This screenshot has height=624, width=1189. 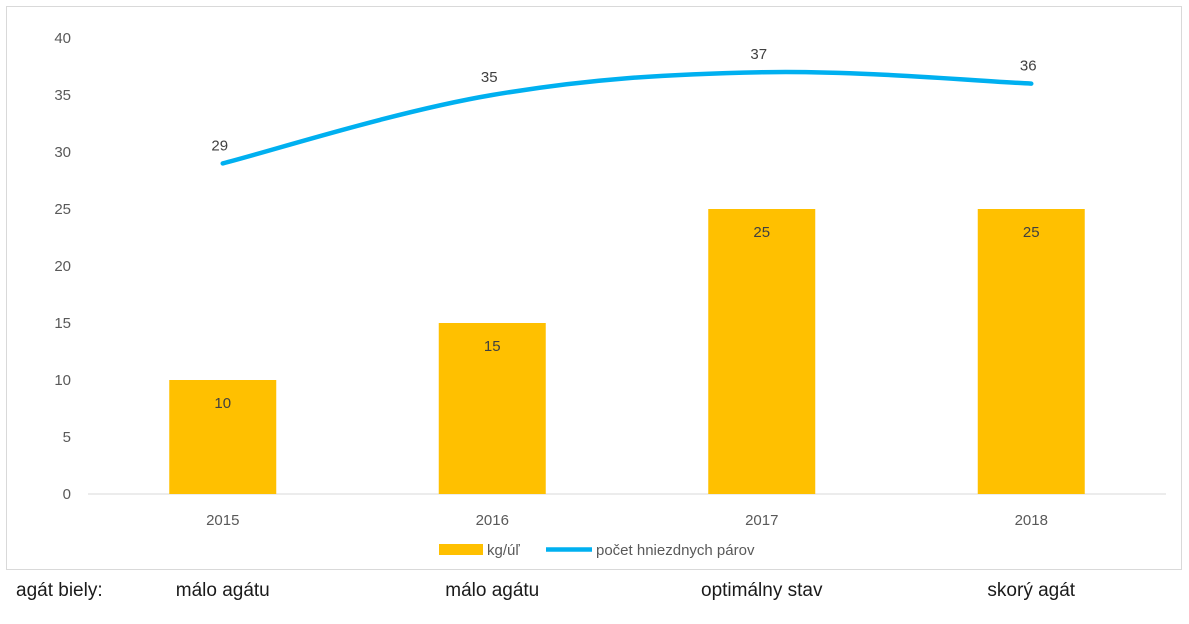 I want to click on y-tick-label: 35, so click(x=62, y=95).